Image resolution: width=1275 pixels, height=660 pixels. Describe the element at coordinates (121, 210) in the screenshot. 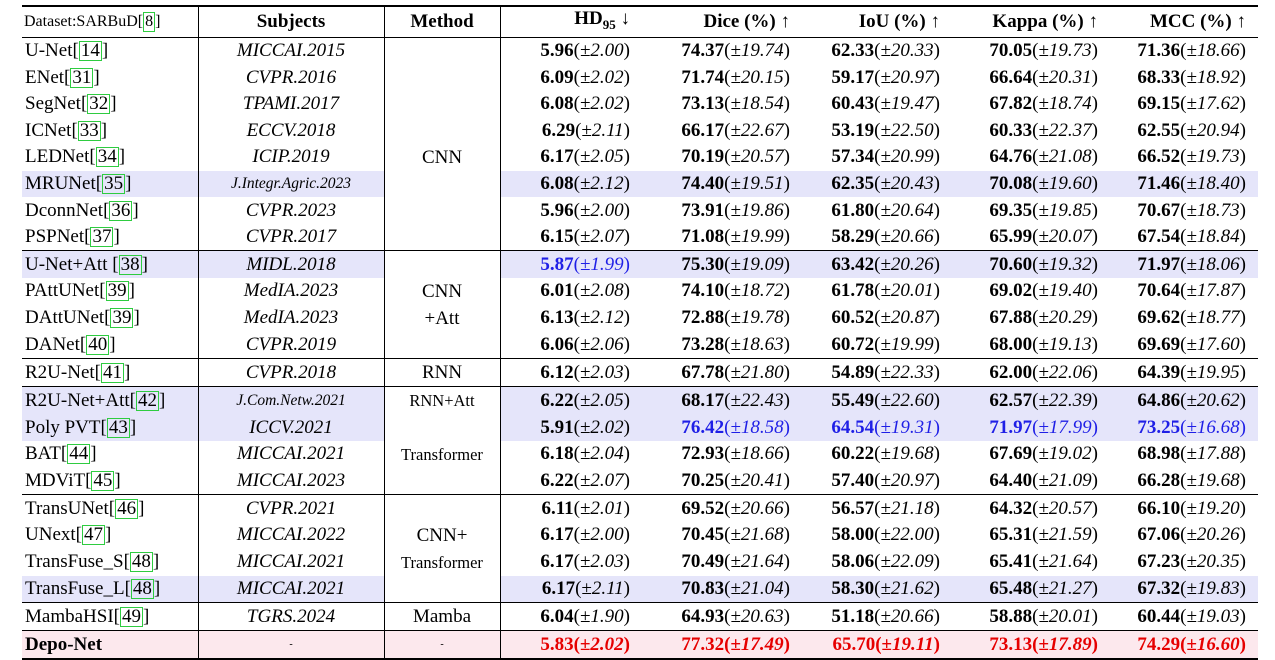

I see `citation-link: 36` at that location.